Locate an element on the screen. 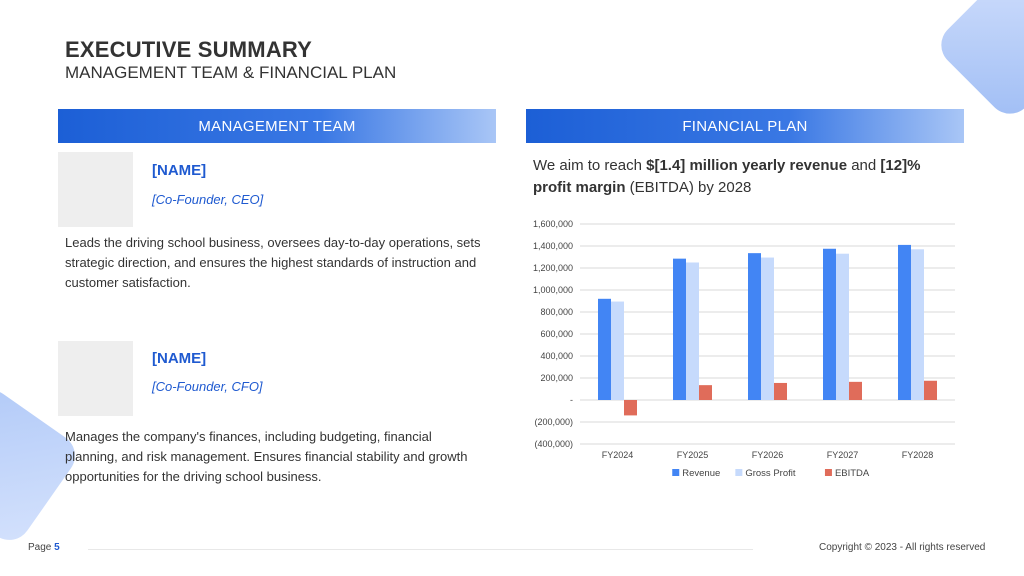 This screenshot has width=1024, height=576. y-tick-label: 400,000 is located at coordinates (556, 356).